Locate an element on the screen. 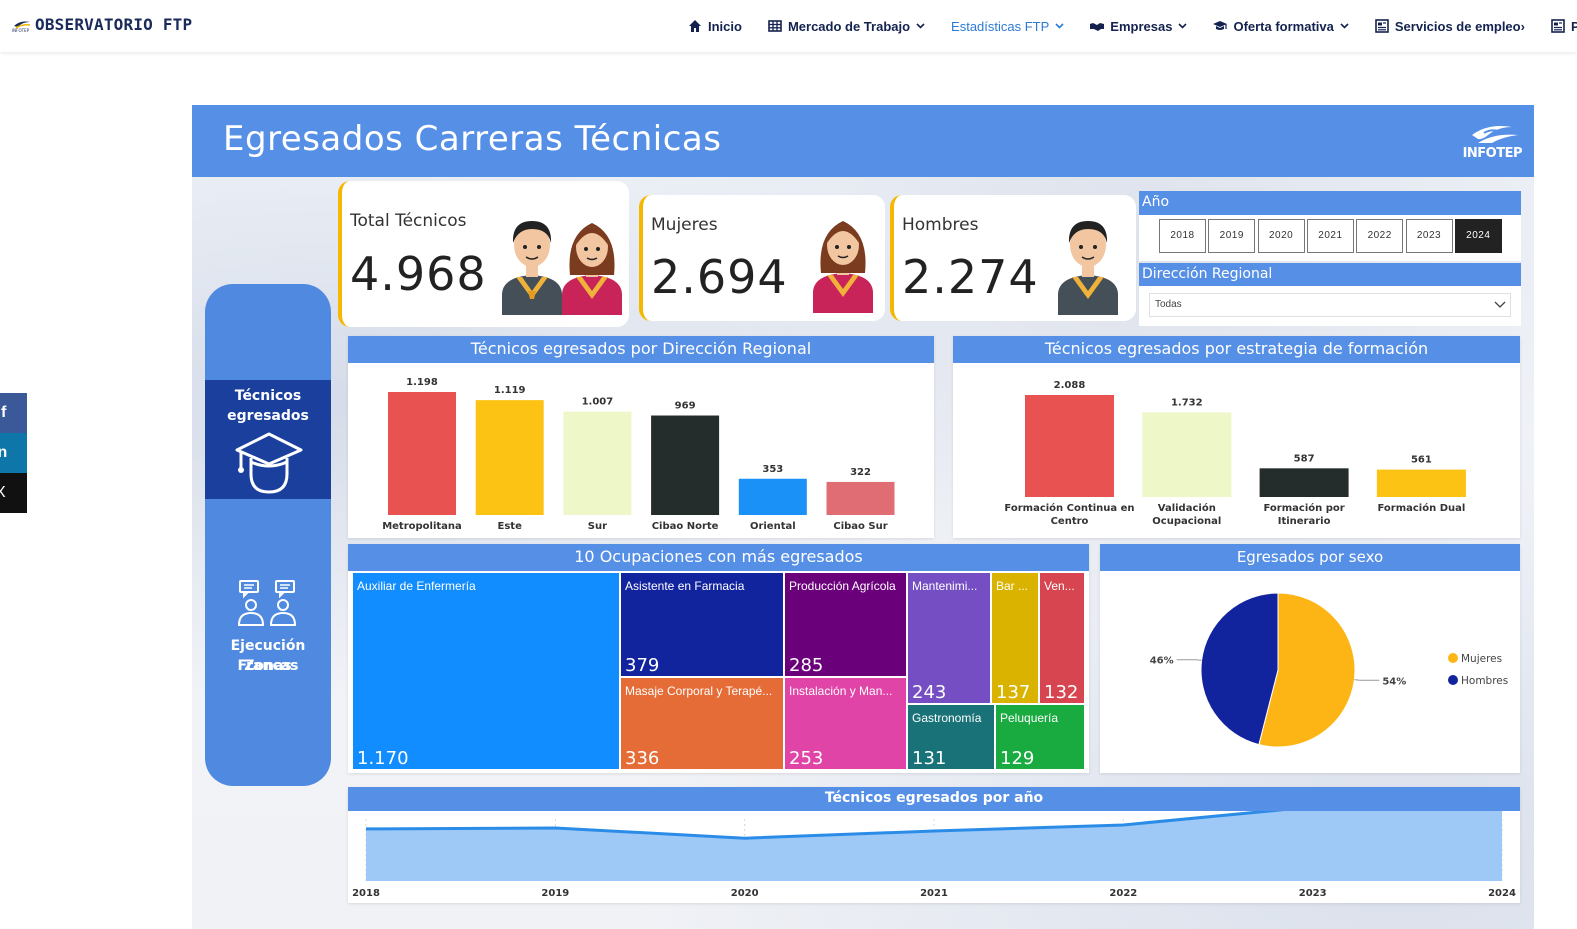  brand: INFOTEP OBSERVATORIO FTP is located at coordinates (102, 24).